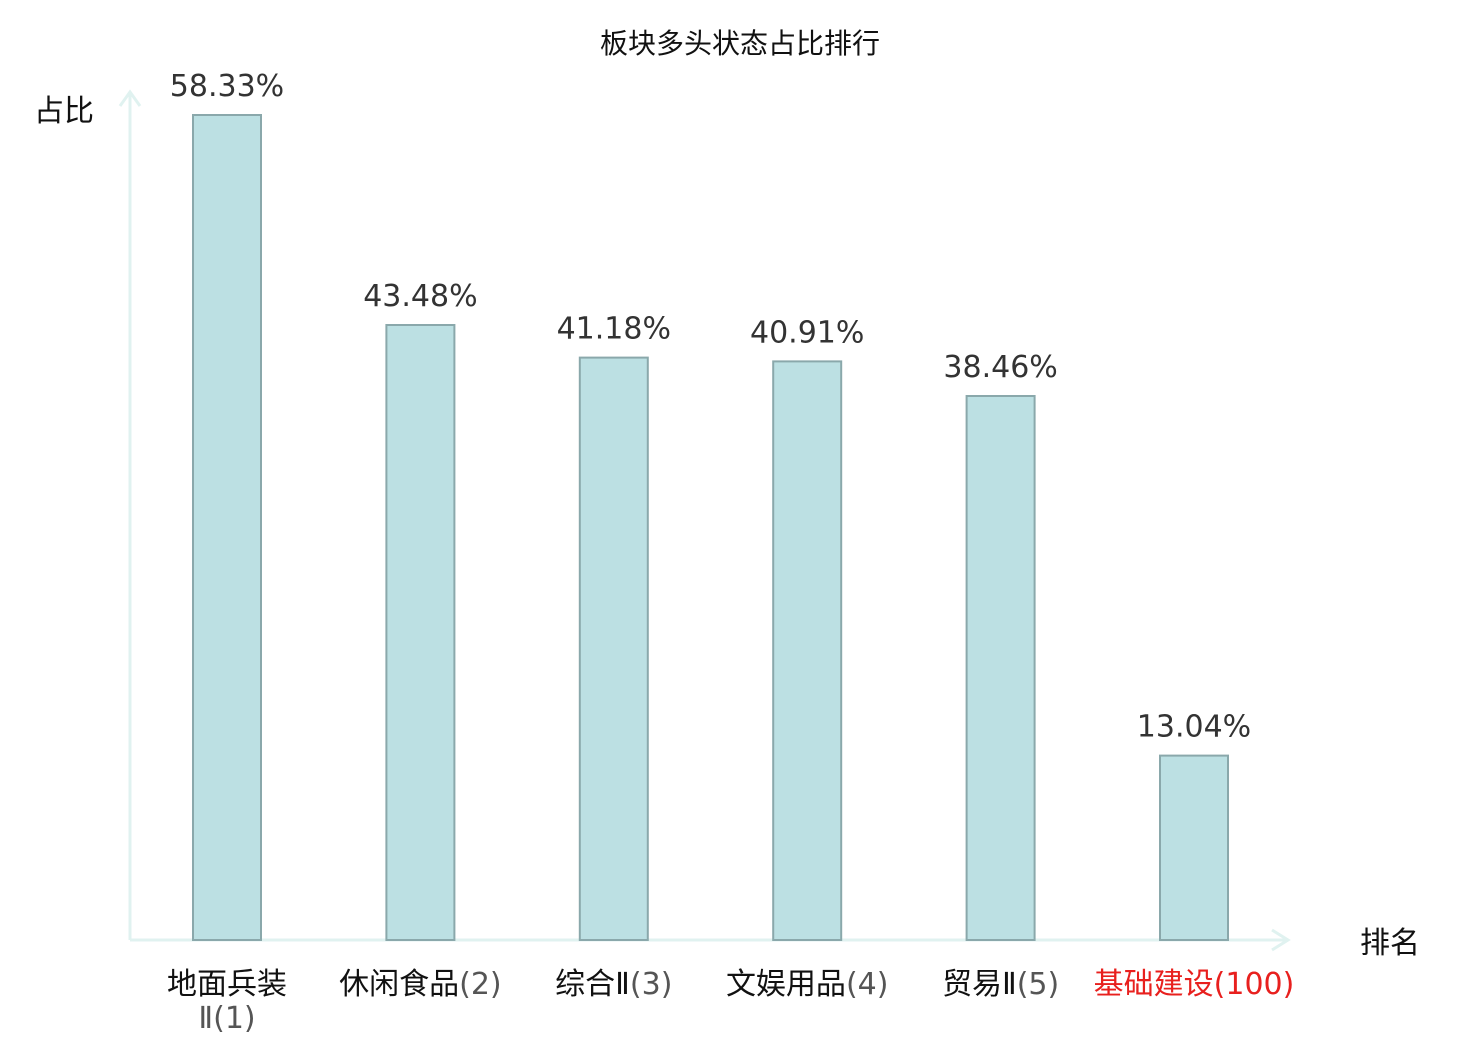  Describe the element at coordinates (399, 984) in the screenshot. I see `category-name-2: 休闲食品` at that location.